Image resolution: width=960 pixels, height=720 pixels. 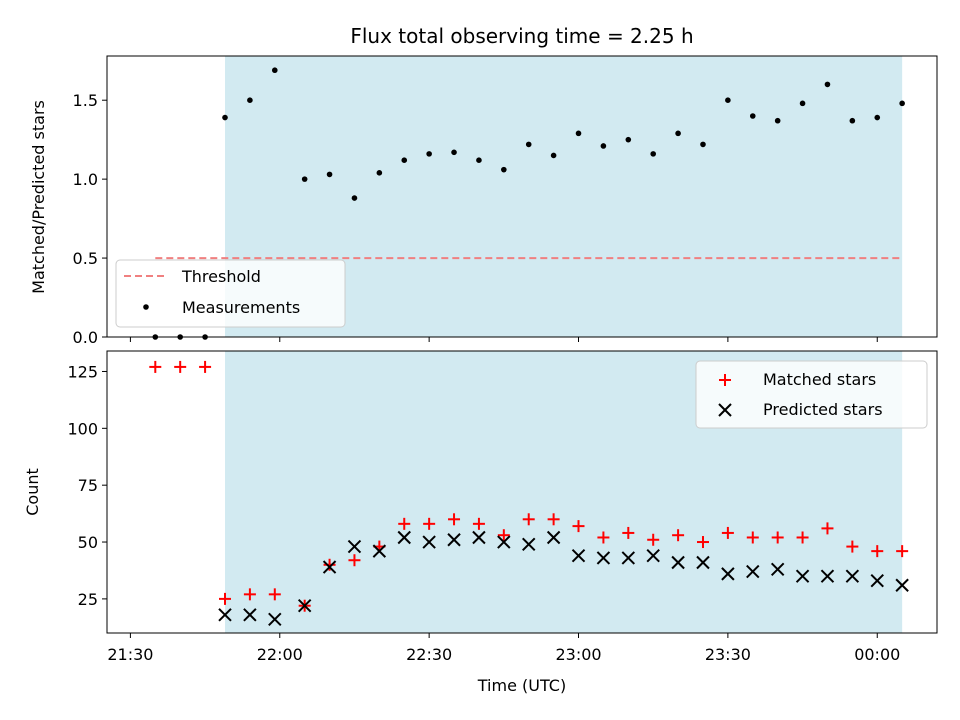 What do you see at coordinates (819, 379) in the screenshot?
I see `matched-legend-label: Matched stars` at bounding box center [819, 379].